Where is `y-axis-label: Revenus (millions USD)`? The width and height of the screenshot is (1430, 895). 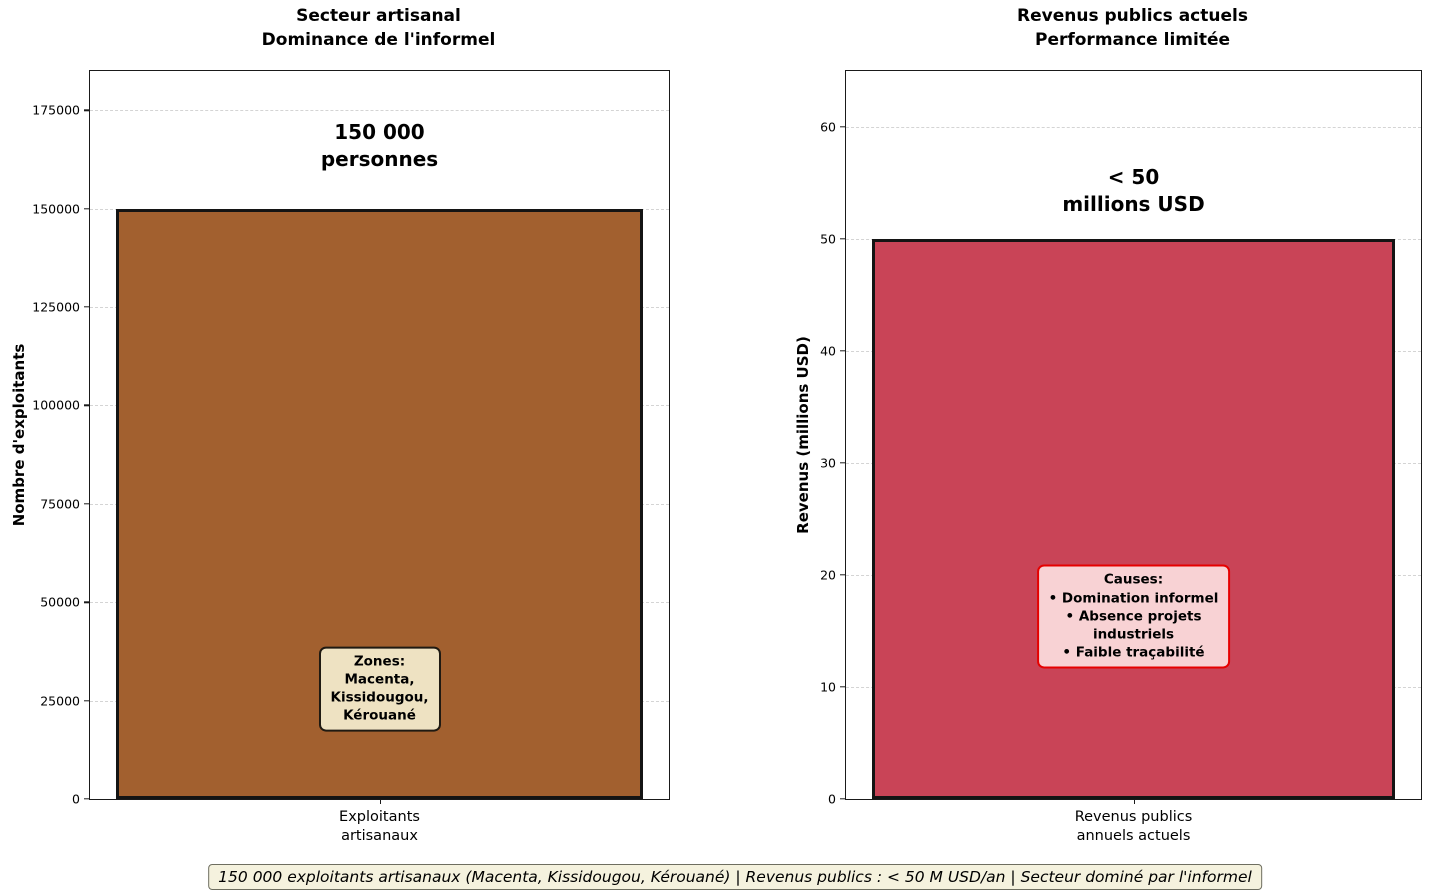 y-axis-label: Revenus (millions USD) is located at coordinates (803, 435).